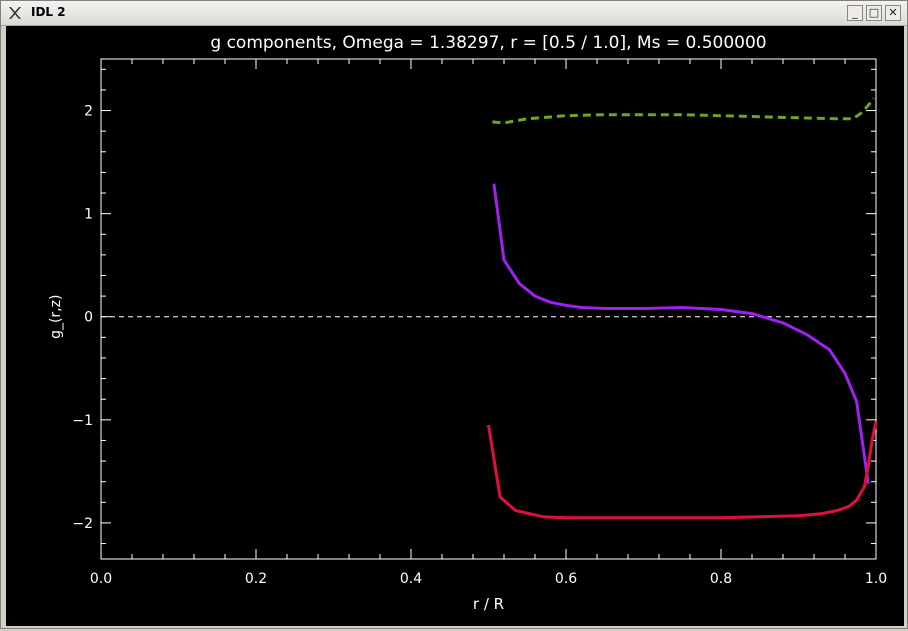 The width and height of the screenshot is (908, 631). What do you see at coordinates (876, 579) in the screenshot?
I see `x-tick-label: 1.0` at bounding box center [876, 579].